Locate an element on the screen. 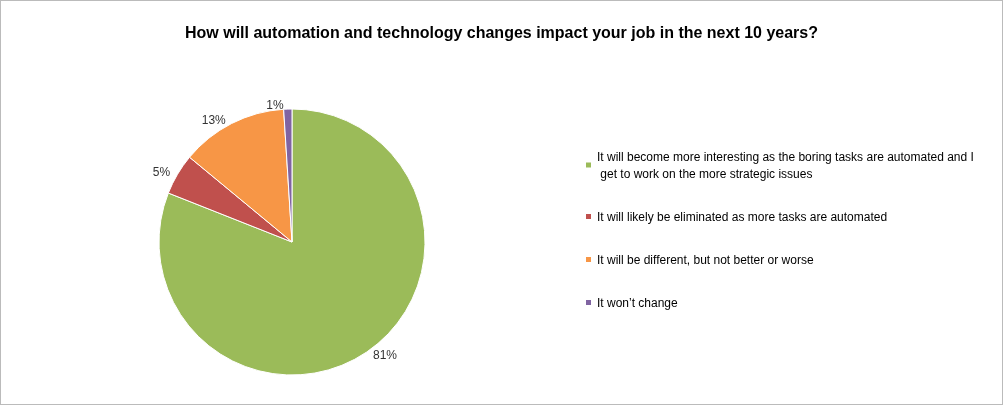 Image resolution: width=1003 pixels, height=405 pixels. legend-label: It will be different, but not better or worse is located at coordinates (705, 259).